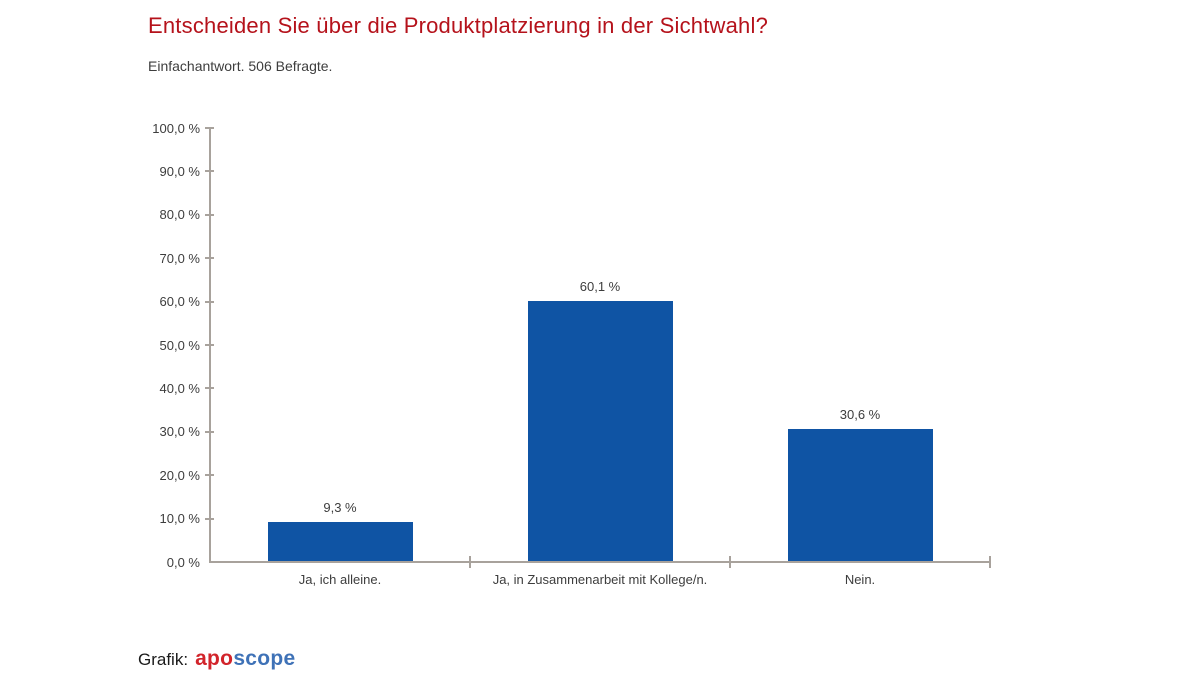 This screenshot has height=675, width=1200. What do you see at coordinates (600, 579) in the screenshot?
I see `x-axis-category-label: Ja, in Zusammenarbeit mit Kollege/n.` at bounding box center [600, 579].